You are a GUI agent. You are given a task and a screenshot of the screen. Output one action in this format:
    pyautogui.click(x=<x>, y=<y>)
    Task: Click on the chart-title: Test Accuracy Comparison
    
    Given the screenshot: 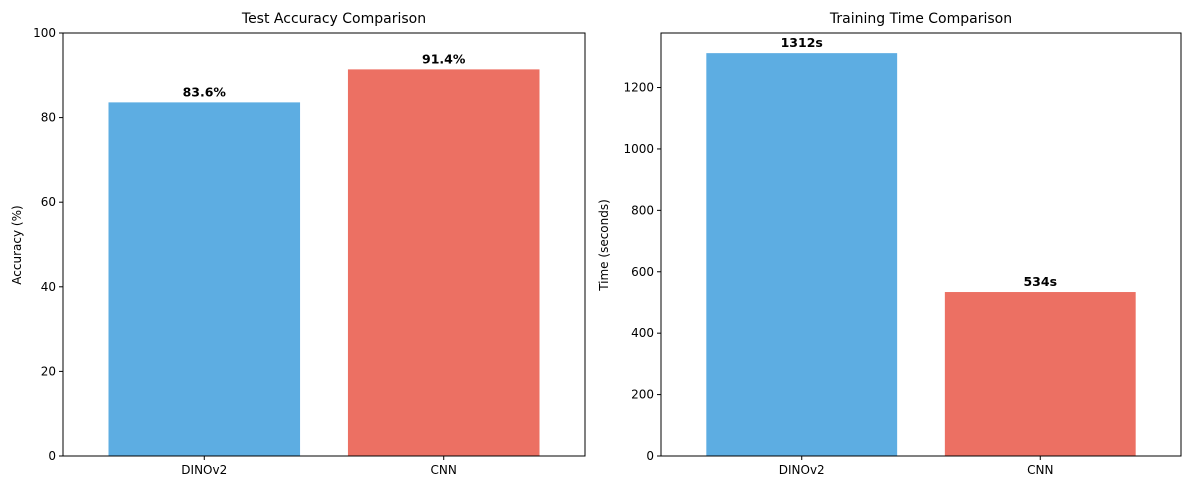 What is the action you would take?
    pyautogui.click(x=333, y=19)
    